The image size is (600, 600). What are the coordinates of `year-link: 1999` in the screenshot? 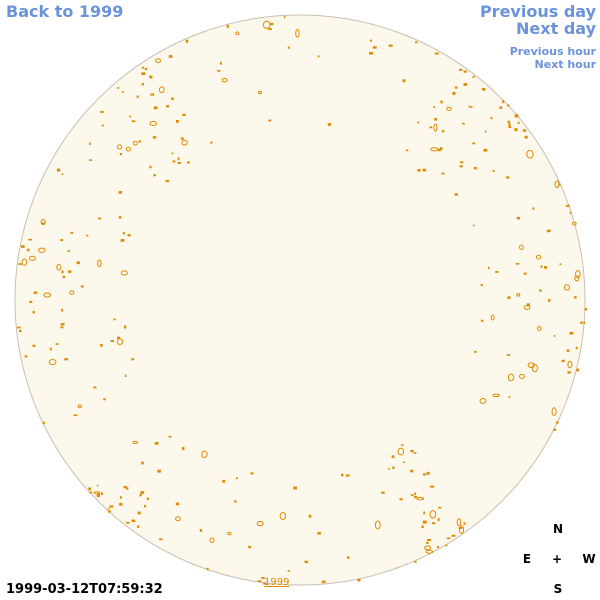 It's located at (277, 582).